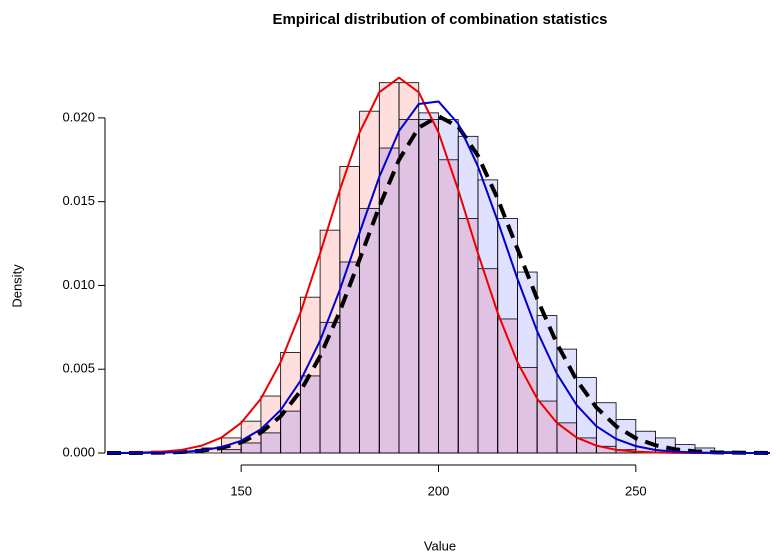  Describe the element at coordinates (78, 116) in the screenshot. I see `y-tick-label: 0.020` at that location.